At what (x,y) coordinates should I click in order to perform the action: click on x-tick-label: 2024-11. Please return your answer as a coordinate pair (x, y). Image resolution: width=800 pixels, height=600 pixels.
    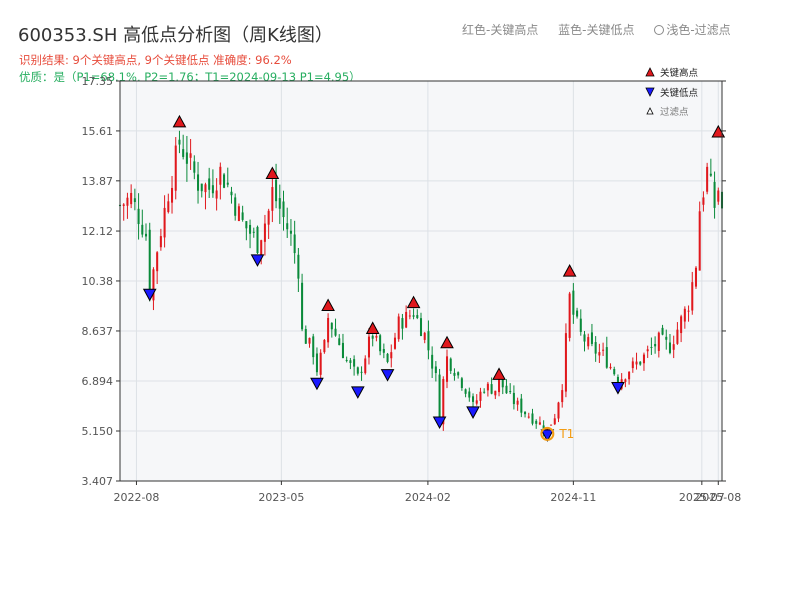
    Looking at the image, I should click on (573, 497).